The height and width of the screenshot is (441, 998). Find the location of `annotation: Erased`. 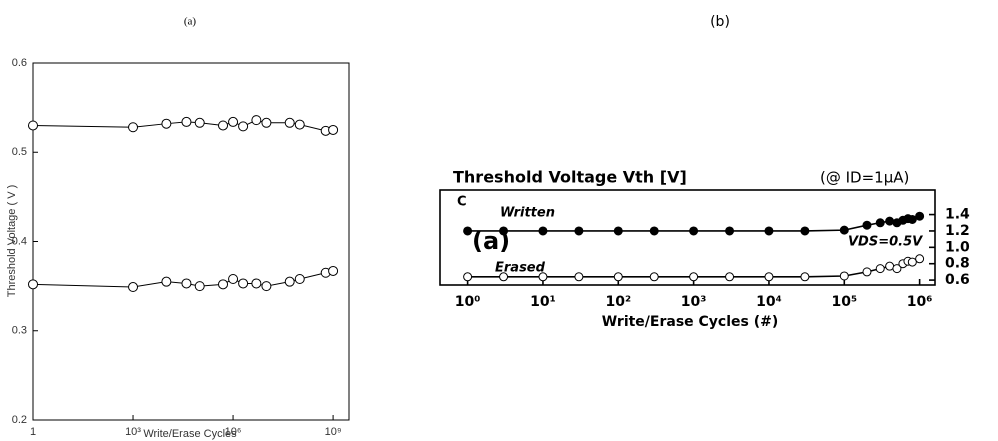

annotation: Erased is located at coordinates (520, 268).